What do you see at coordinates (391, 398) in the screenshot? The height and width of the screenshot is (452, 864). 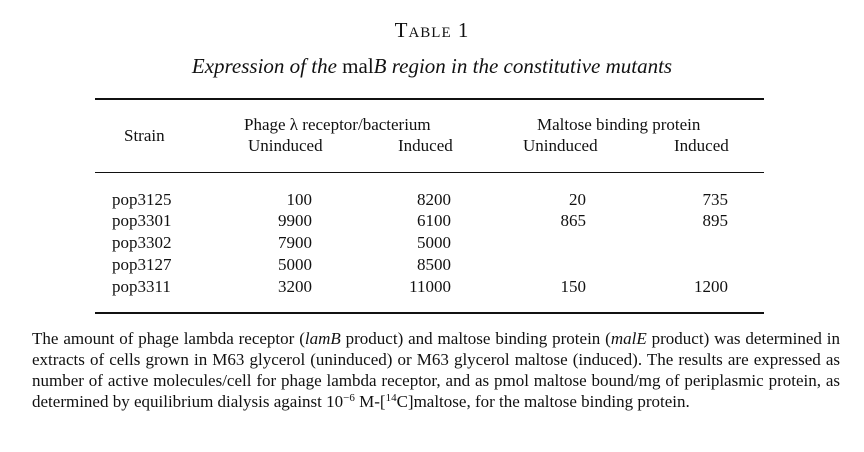 I see `footnote-isotope: 14` at bounding box center [391, 398].